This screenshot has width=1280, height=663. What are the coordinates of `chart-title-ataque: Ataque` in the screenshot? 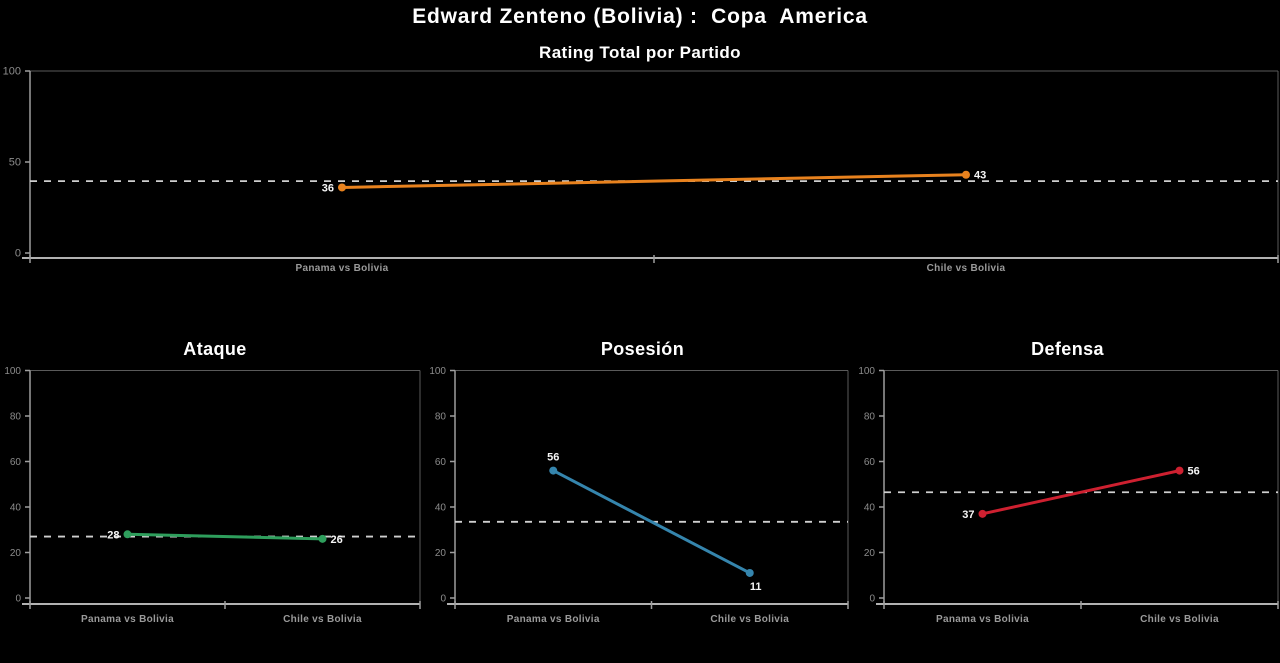 It's located at (215, 349).